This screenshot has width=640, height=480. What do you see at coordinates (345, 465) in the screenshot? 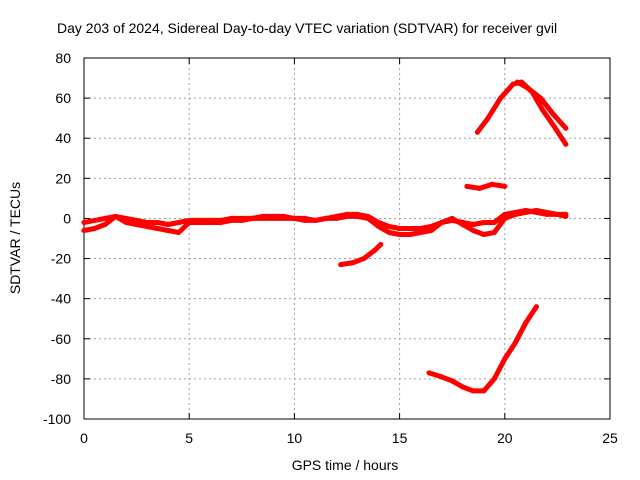
I see `x-axis-label: GPS time / hours` at bounding box center [345, 465].